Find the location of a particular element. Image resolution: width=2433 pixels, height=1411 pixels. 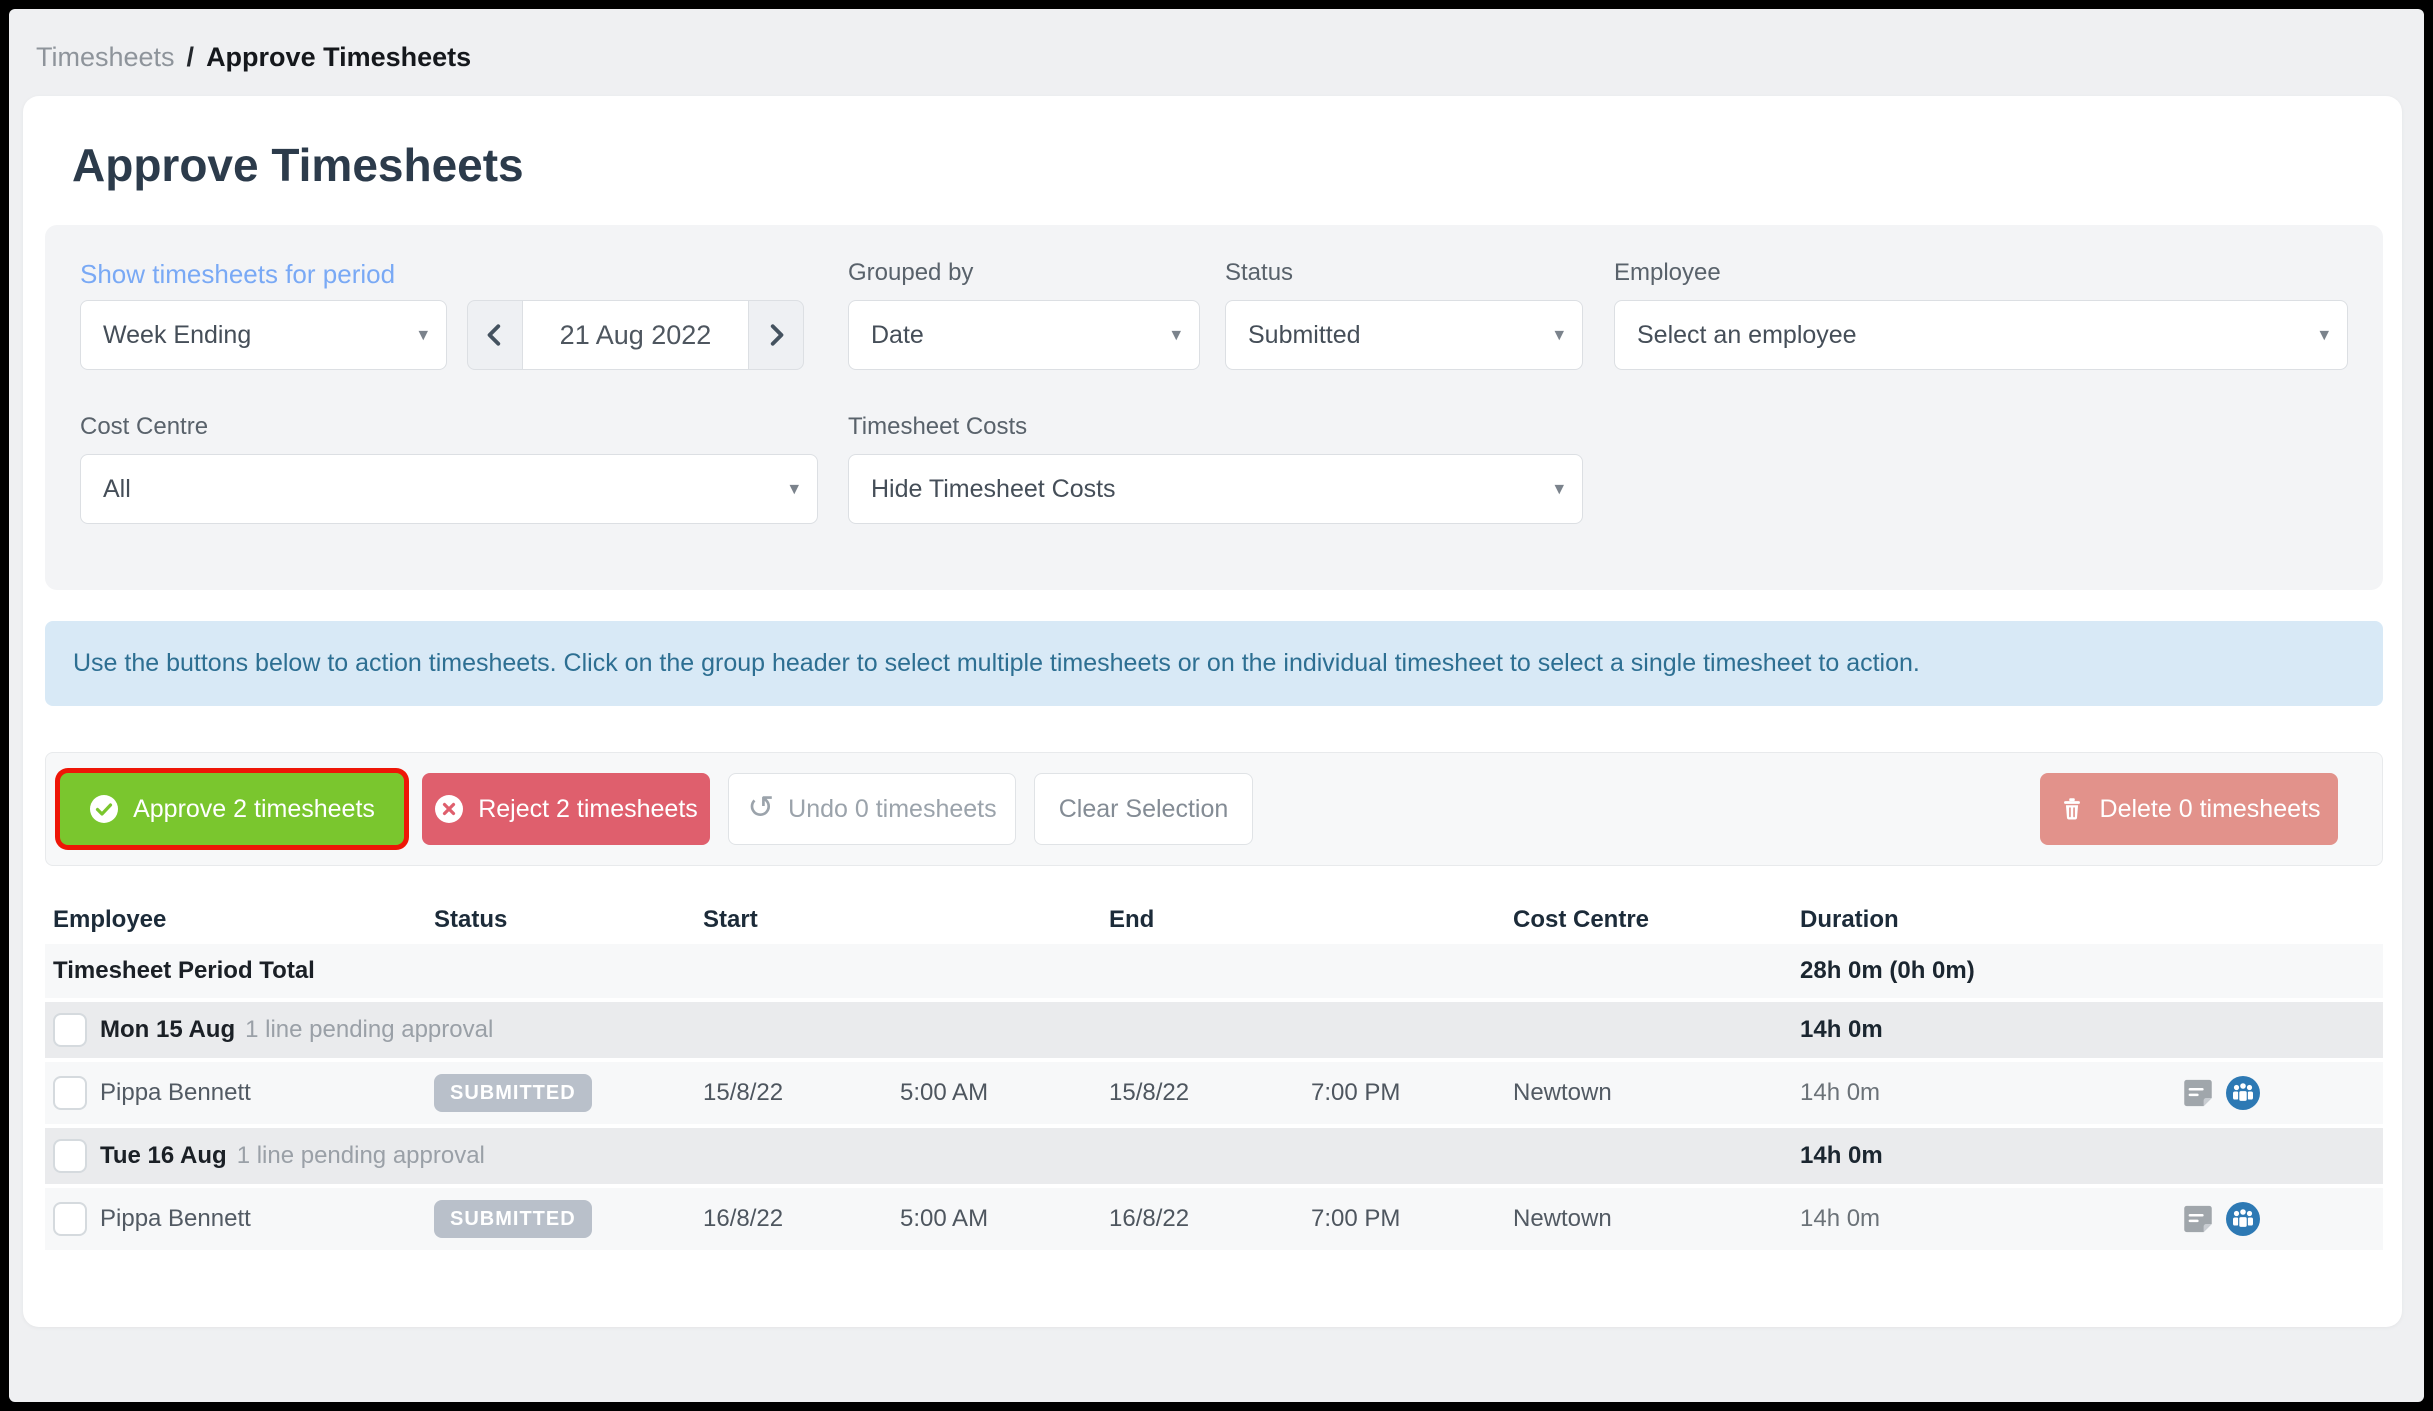

period-type-value: Week Ending is located at coordinates (177, 334).